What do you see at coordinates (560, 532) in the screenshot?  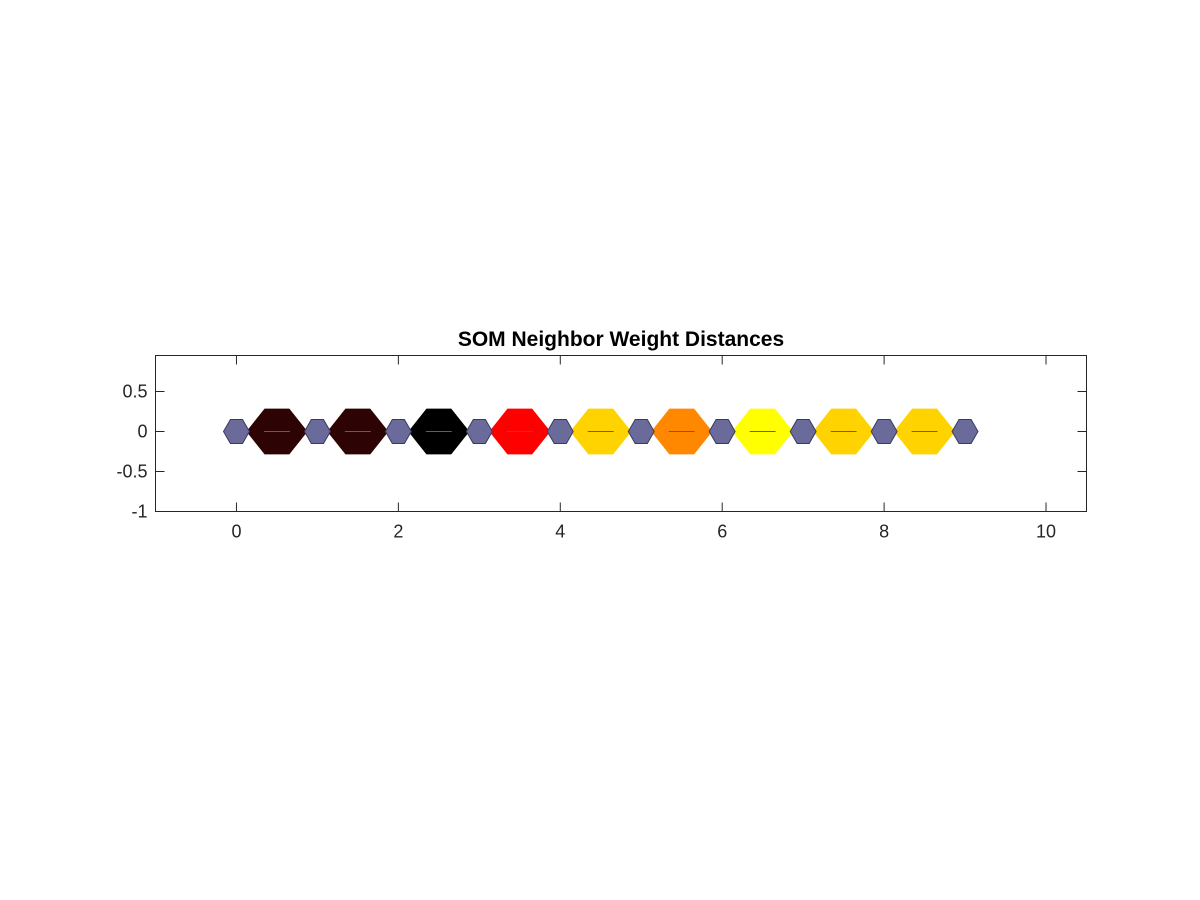 I see `x-tick-label: 4` at bounding box center [560, 532].